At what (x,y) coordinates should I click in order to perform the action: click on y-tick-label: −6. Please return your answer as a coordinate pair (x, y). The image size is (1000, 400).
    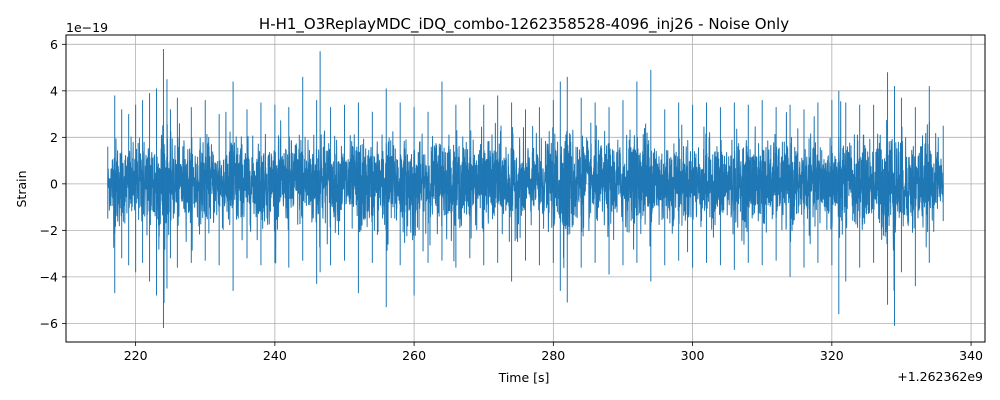
    Looking at the image, I should click on (49, 323).